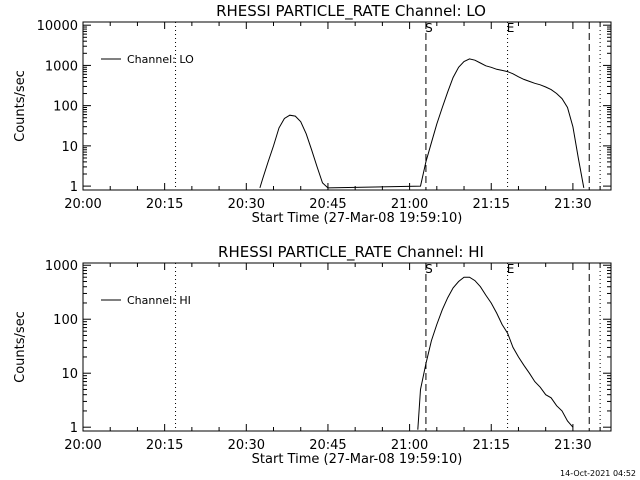 This screenshot has height=480, width=640. Describe the element at coordinates (65, 320) in the screenshot. I see `chart2-y-tick-label: 100` at that location.